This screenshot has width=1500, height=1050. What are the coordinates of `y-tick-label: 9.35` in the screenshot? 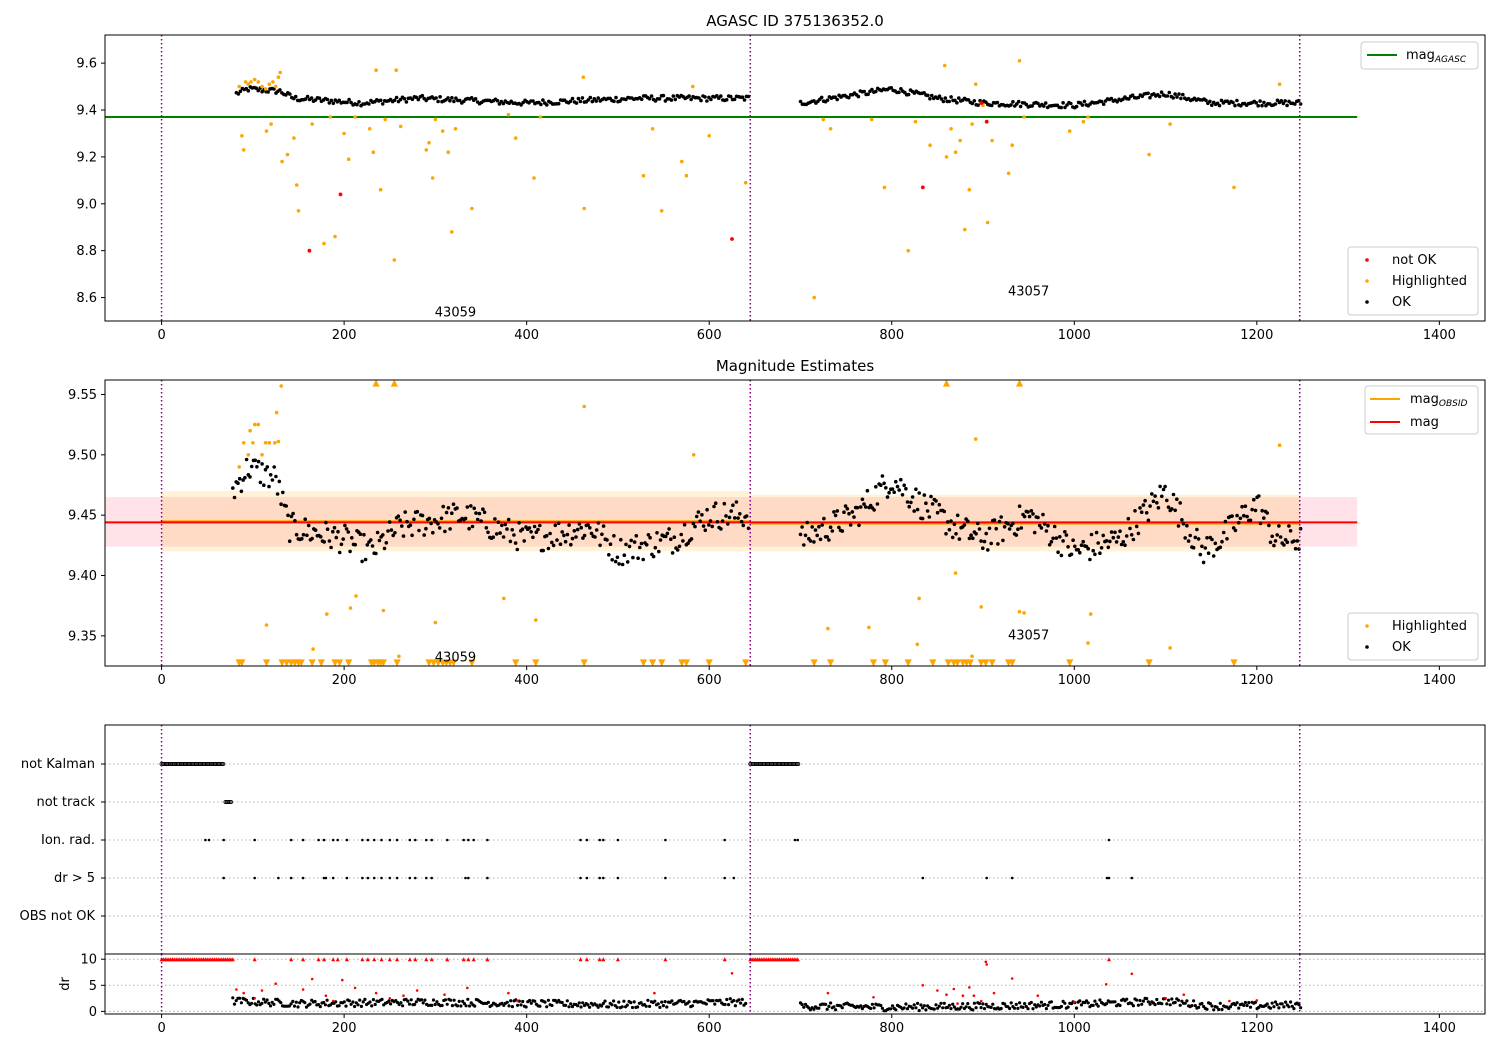 It's located at (82, 636).